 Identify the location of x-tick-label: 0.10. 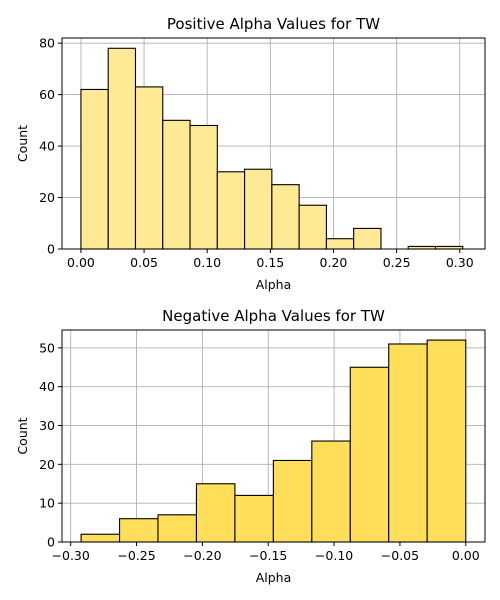
(207, 262).